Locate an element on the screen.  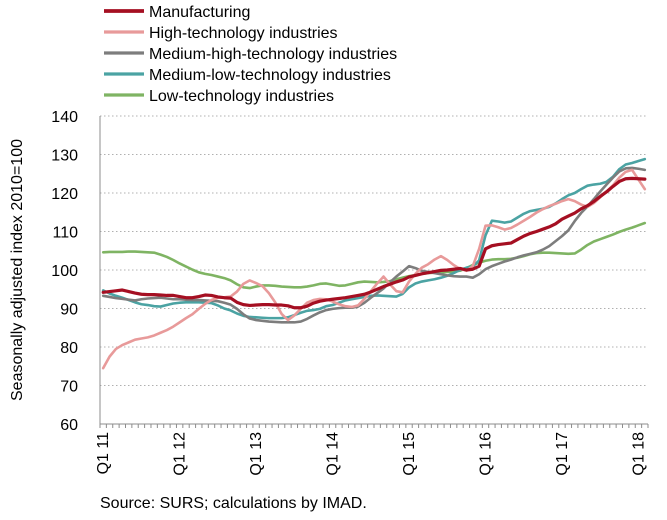
x-tick-label: Q1 11 is located at coordinates (103, 453).